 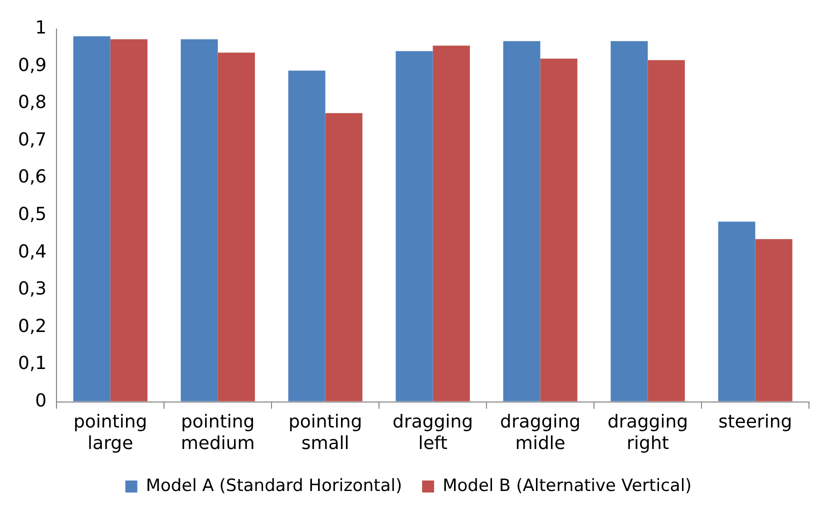 What do you see at coordinates (217, 432) in the screenshot?
I see `x-tick-label: pointing medium` at bounding box center [217, 432].